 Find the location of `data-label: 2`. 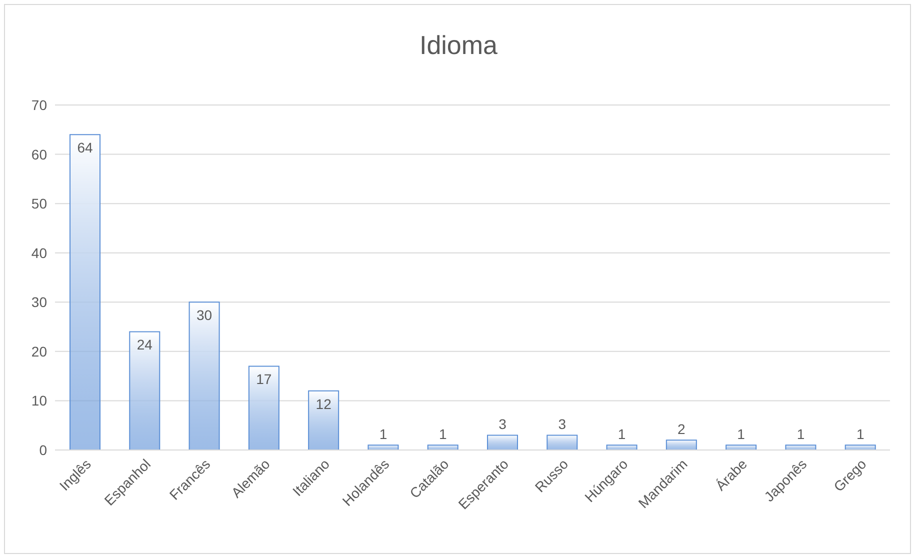

data-label: 2 is located at coordinates (682, 429).